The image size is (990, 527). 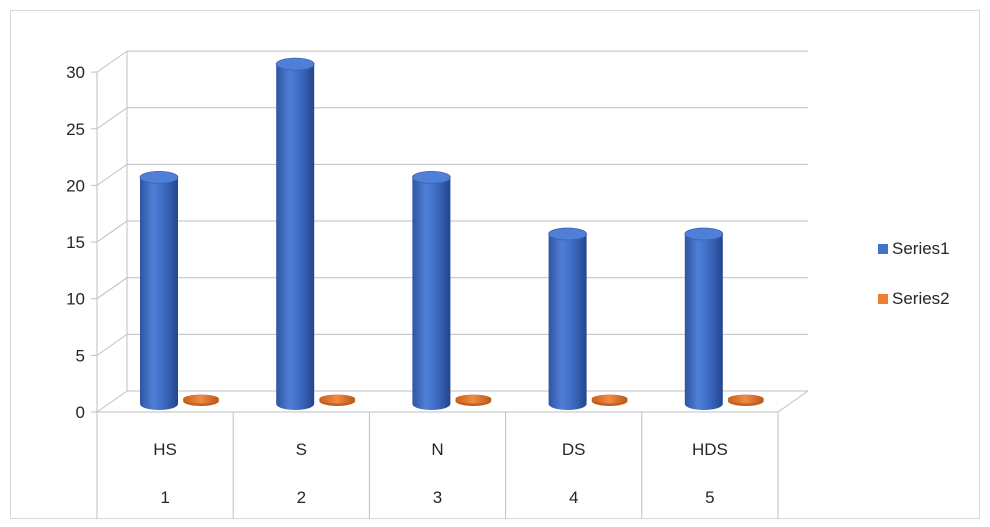 I want to click on category-axis: HS 1 S 2 N 3 DS 4 HDS 5, so click(x=437, y=465).